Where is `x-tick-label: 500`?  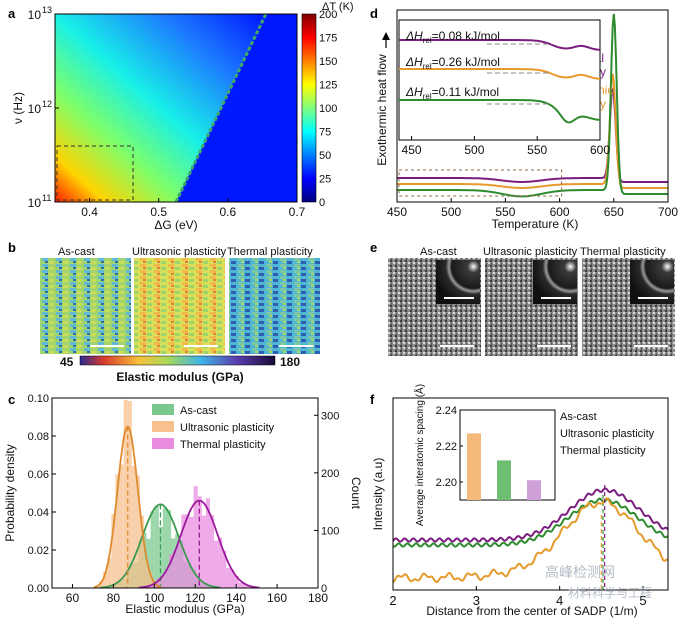
x-tick-label: 500 is located at coordinates (451, 212).